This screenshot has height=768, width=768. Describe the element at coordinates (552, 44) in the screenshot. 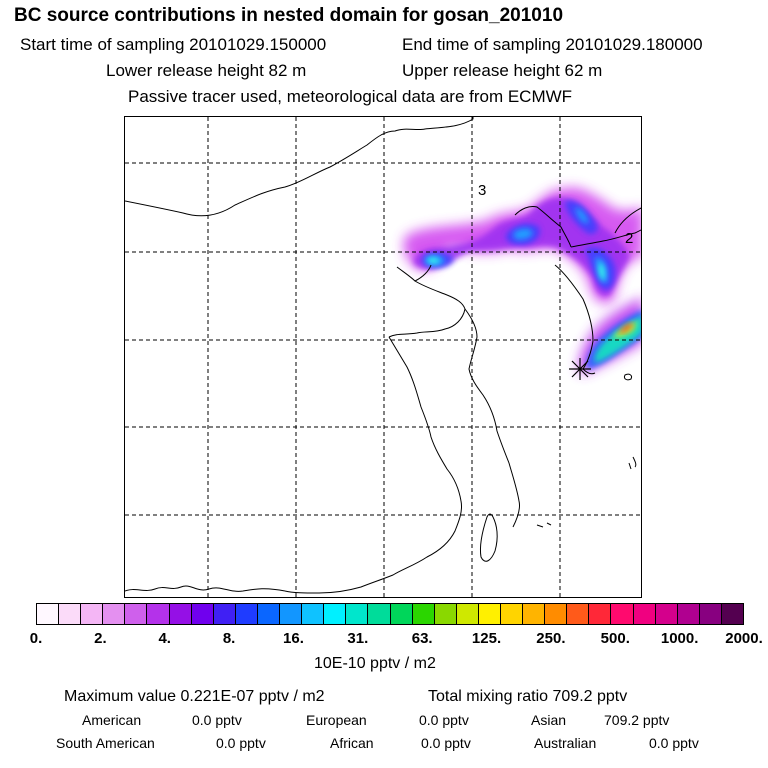

I see `end-time-label: End time of sampling 20101029.180000` at that location.